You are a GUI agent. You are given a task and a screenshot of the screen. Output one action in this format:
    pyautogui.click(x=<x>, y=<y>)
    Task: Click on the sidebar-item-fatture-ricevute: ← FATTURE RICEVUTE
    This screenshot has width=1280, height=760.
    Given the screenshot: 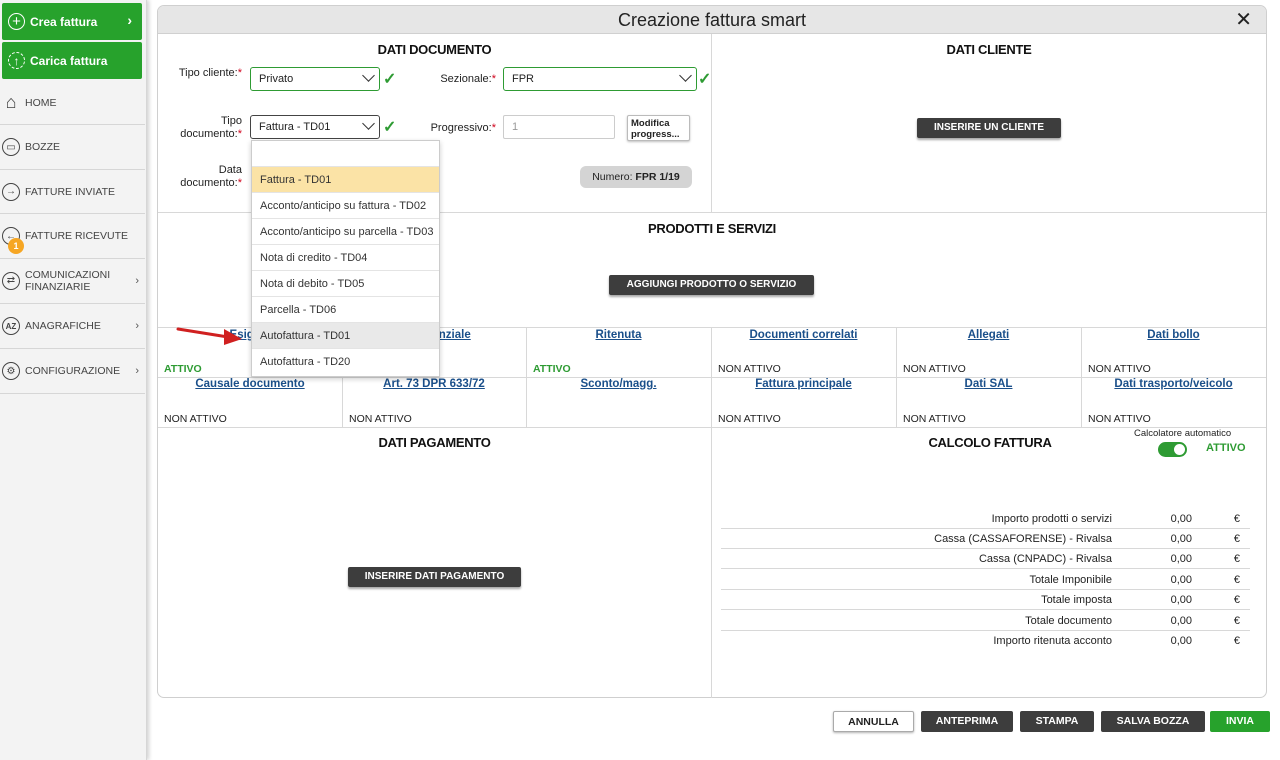 What is the action you would take?
    pyautogui.click(x=72, y=236)
    